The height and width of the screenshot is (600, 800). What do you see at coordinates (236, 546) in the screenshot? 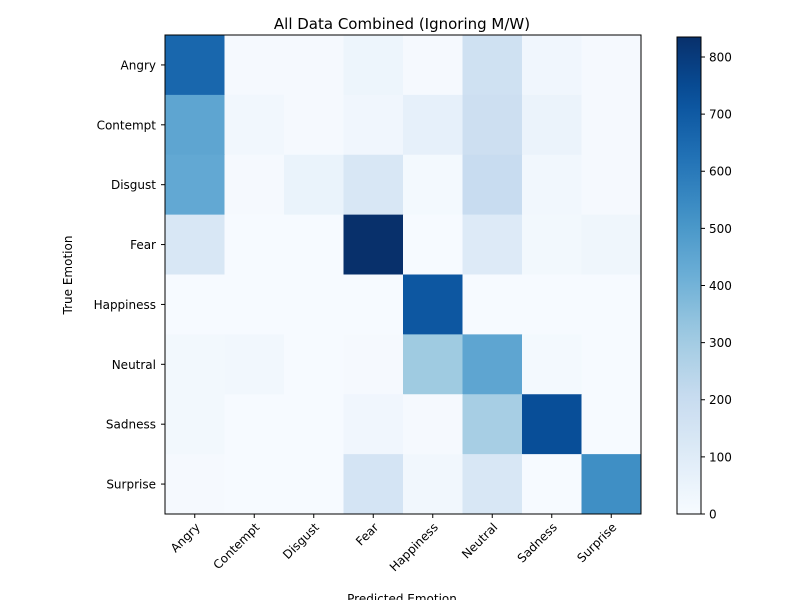
I see `x-tick-label: Contempt` at bounding box center [236, 546].